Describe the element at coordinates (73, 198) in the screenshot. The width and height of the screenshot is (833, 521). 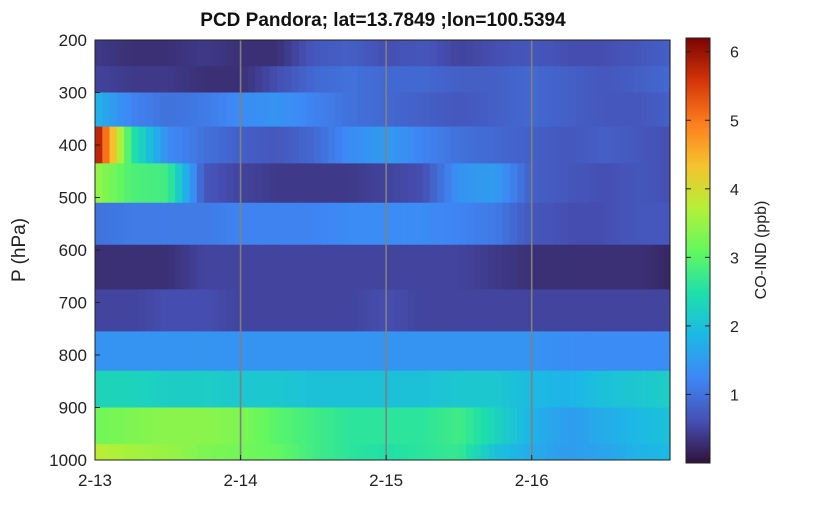
I see `y-tick-label: 500` at that location.